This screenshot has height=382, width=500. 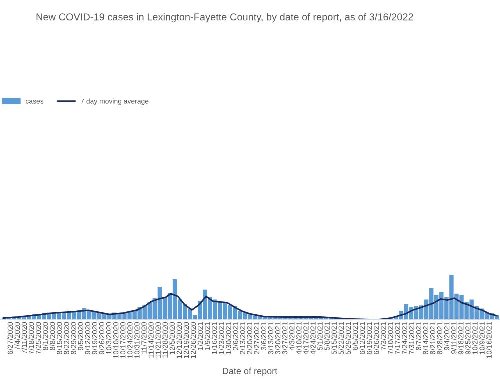 What do you see at coordinates (225, 18) in the screenshot?
I see `chart-title: New COVID-19 cases in Lexington-Fayette County, by date of report, as of 3/16/2022` at bounding box center [225, 18].